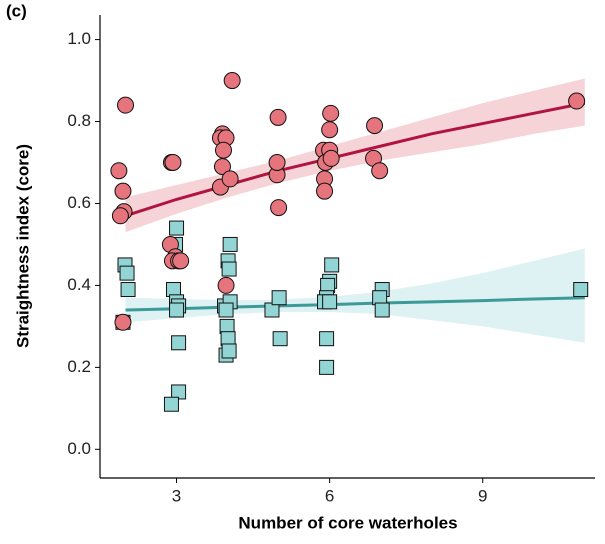 This screenshot has height=544, width=605. What do you see at coordinates (347, 522) in the screenshot?
I see `x-axis-label: Number of core waterholes` at bounding box center [347, 522].